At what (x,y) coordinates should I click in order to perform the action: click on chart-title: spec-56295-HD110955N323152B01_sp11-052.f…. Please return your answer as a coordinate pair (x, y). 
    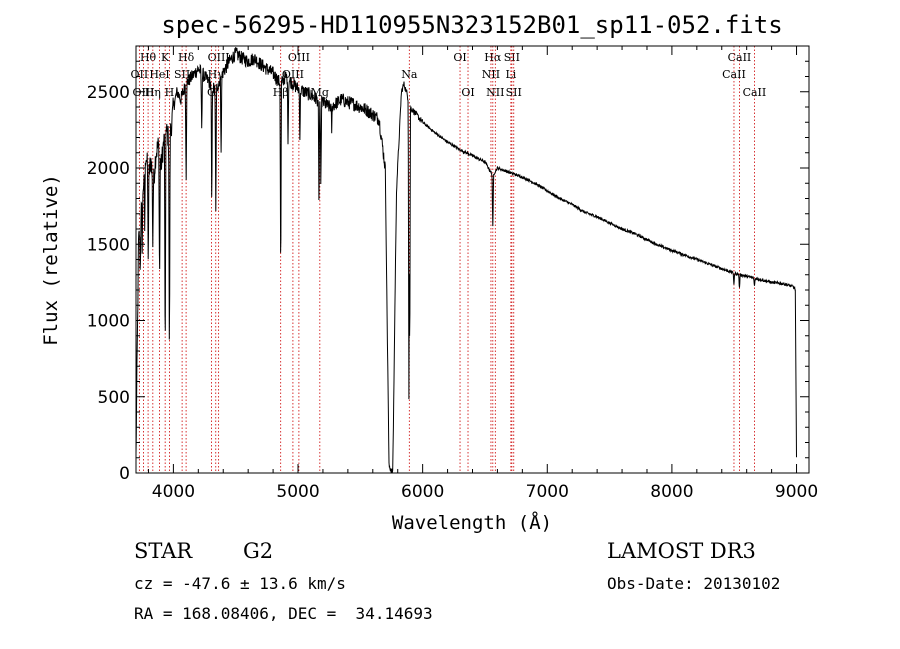
    Looking at the image, I should click on (471, 25).